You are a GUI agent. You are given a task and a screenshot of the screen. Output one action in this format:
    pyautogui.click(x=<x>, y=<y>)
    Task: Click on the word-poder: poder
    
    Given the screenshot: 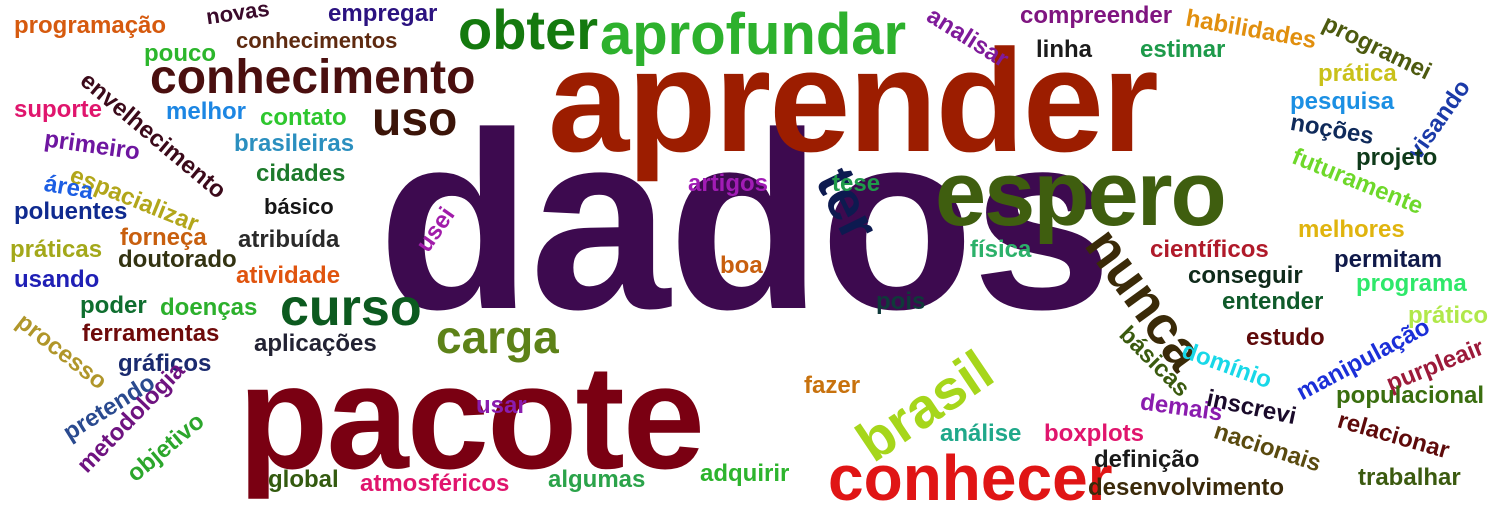 What is the action you would take?
    pyautogui.click(x=113, y=305)
    